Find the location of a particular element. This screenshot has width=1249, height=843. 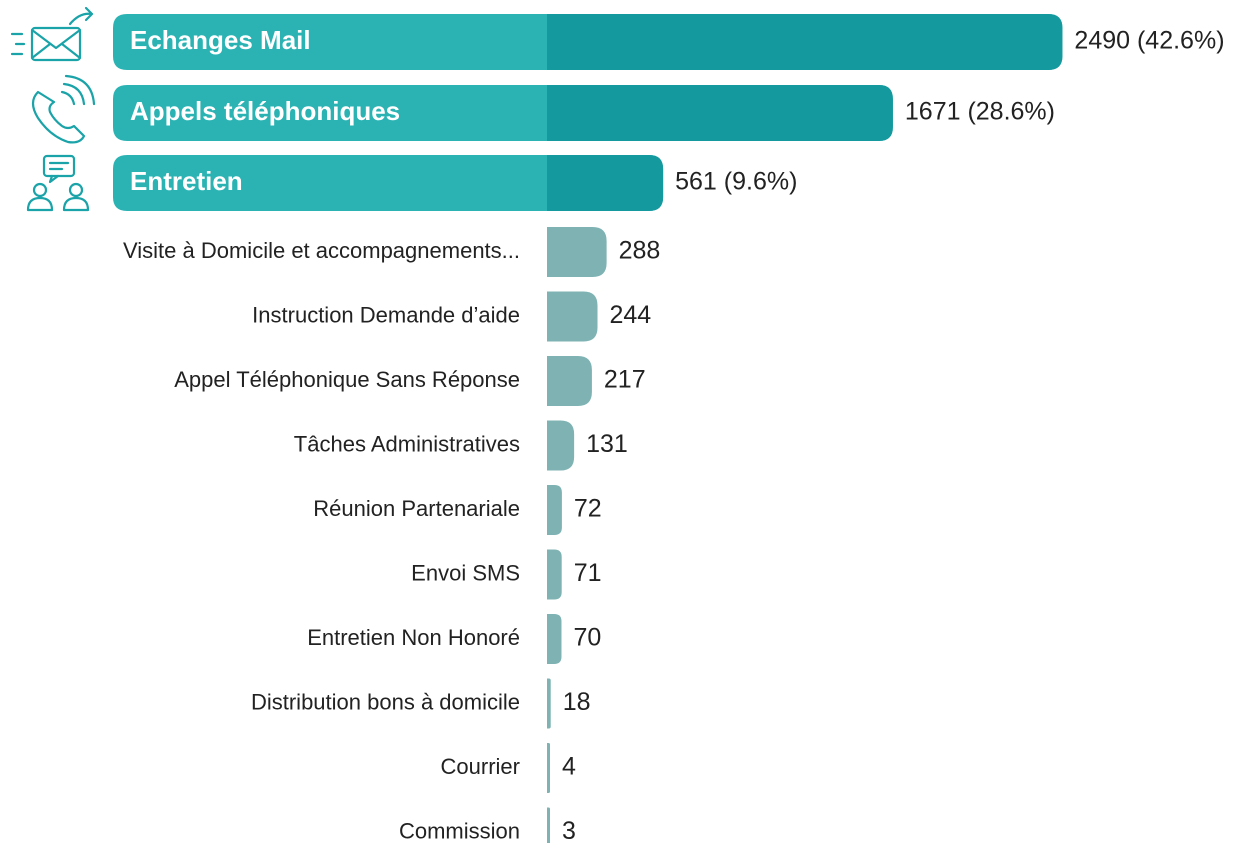

value-label: 561 (9.6%) is located at coordinates (736, 182).